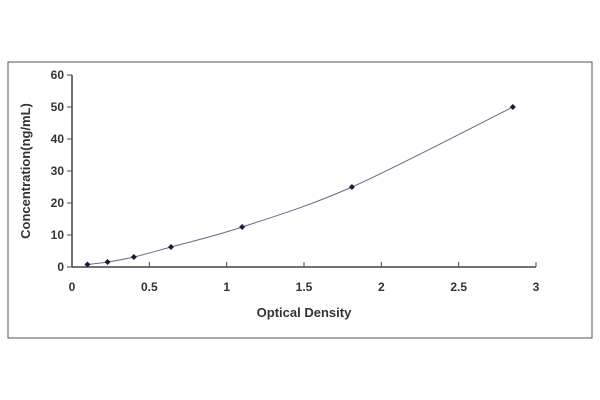 The width and height of the screenshot is (600, 400). Describe the element at coordinates (72, 287) in the screenshot. I see `x-tick-label: 0` at that location.